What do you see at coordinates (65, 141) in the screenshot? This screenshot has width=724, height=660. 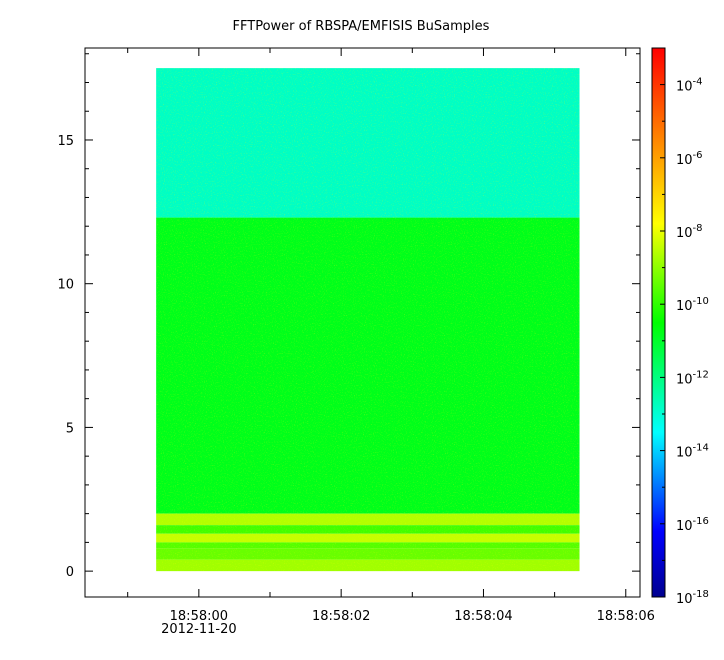 I see `y-tick-label: 15` at bounding box center [65, 141].